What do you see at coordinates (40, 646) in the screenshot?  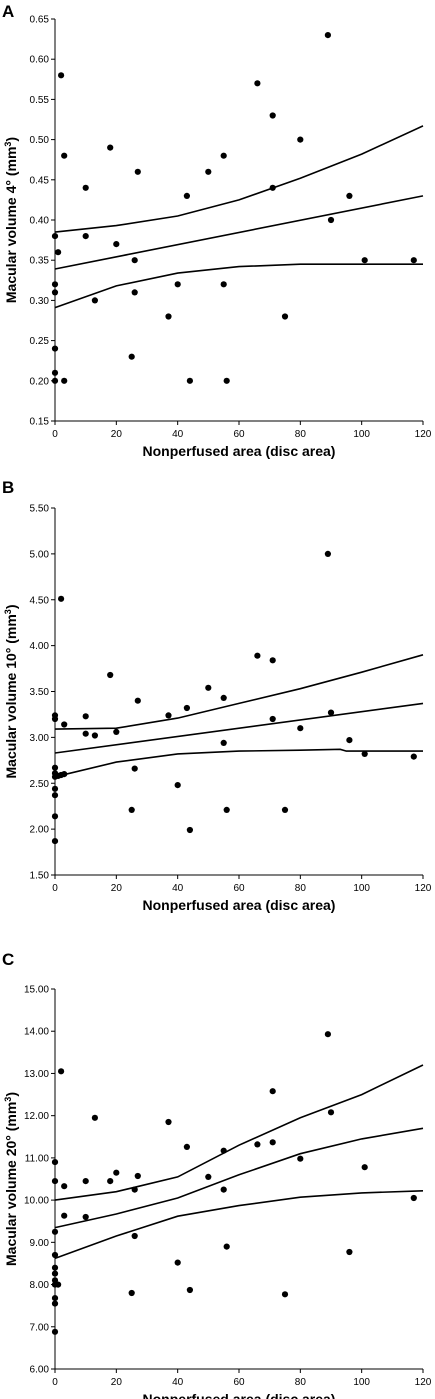 I see `y-tick-label: 4.00` at bounding box center [40, 646].